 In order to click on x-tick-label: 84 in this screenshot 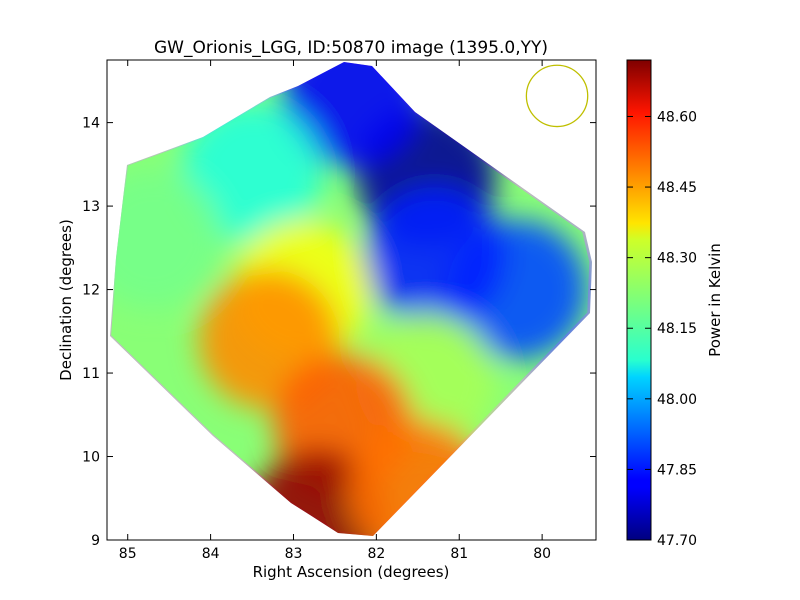, I will do `click(211, 554)`.